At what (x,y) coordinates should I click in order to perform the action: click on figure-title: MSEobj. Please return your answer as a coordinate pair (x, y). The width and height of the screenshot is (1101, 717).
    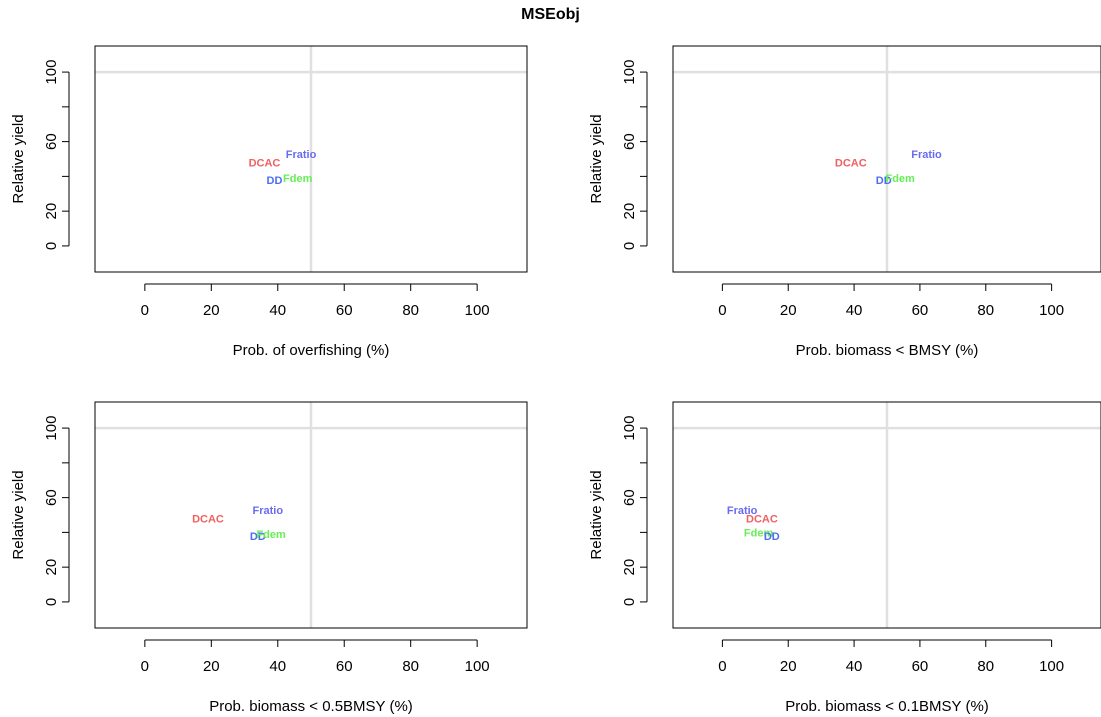
    Looking at the image, I should click on (550, 14).